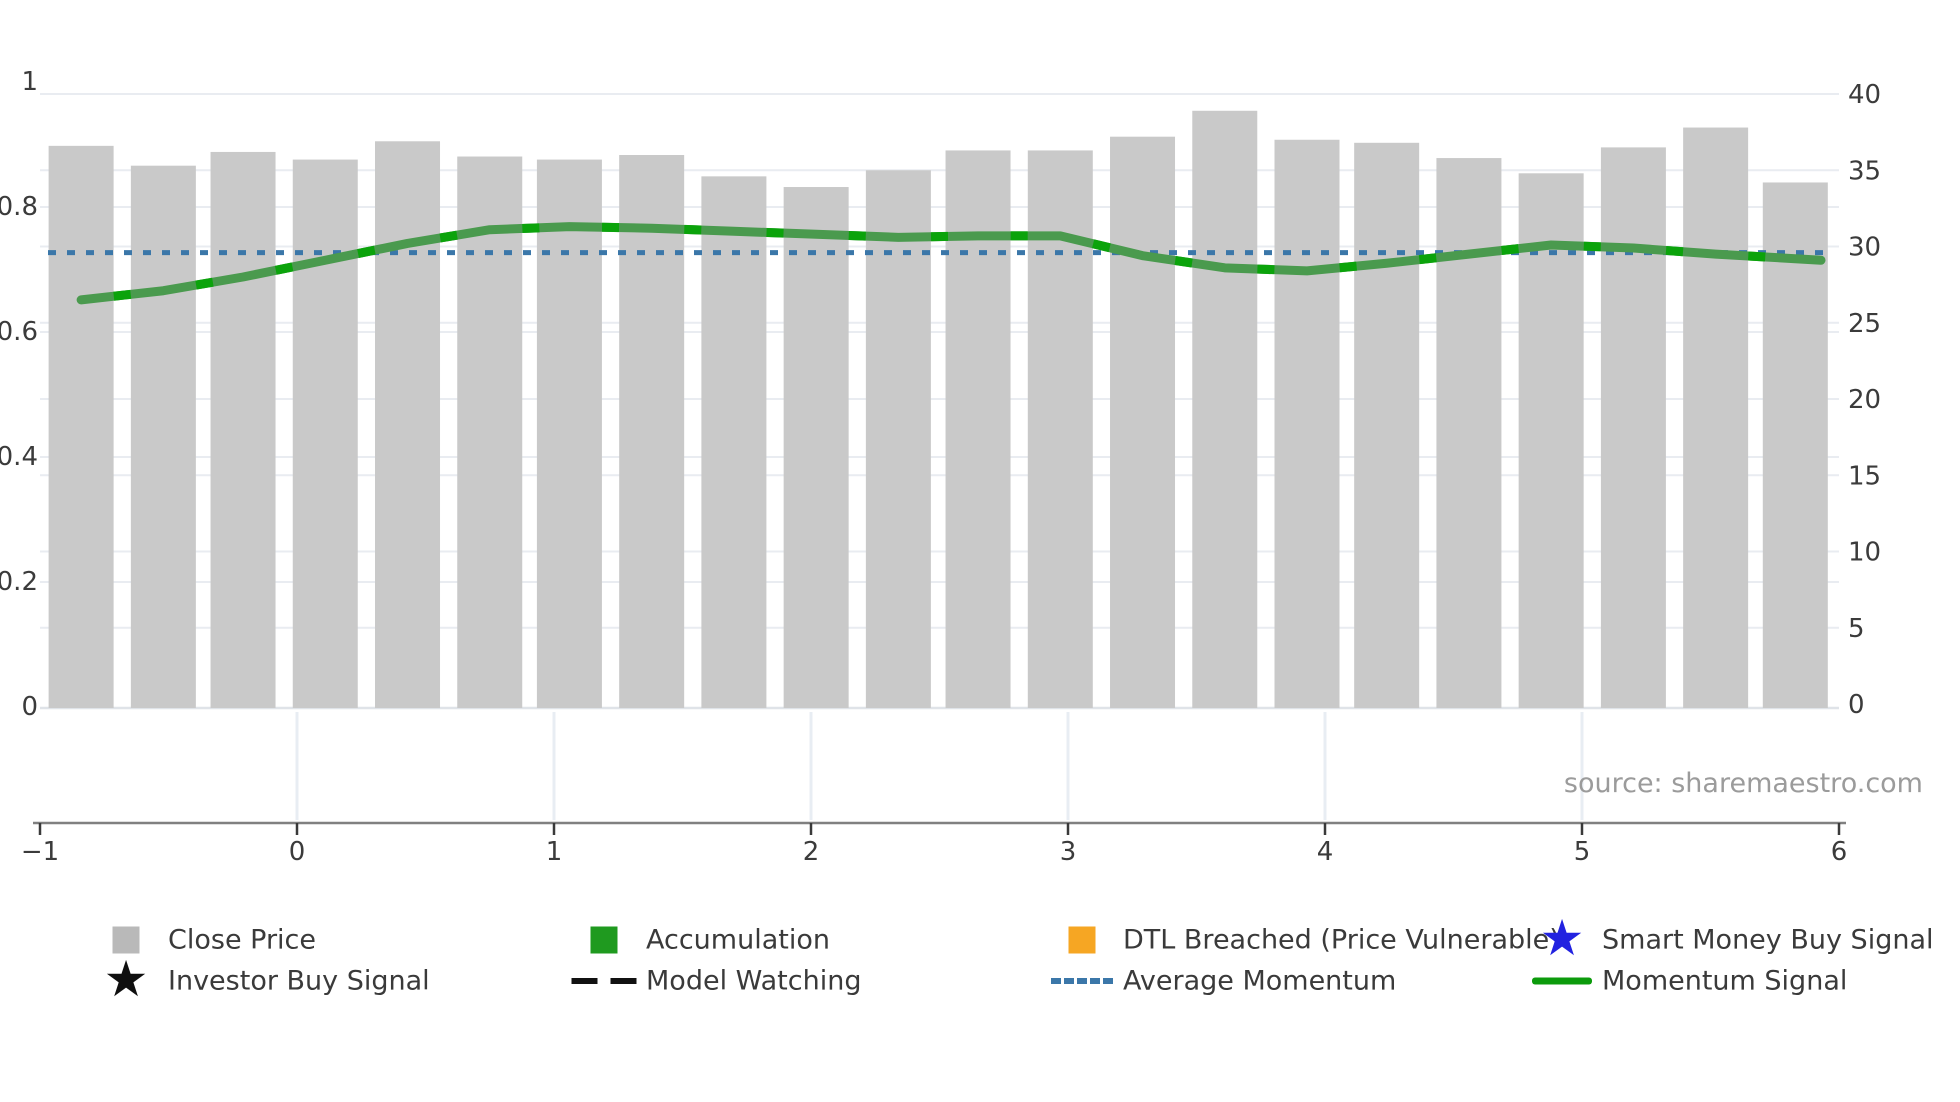 This screenshot has width=1960, height=1102. What do you see at coordinates (1562, 938) in the screenshot?
I see `smart-money-buy-signal-star-icon: ★` at bounding box center [1562, 938].